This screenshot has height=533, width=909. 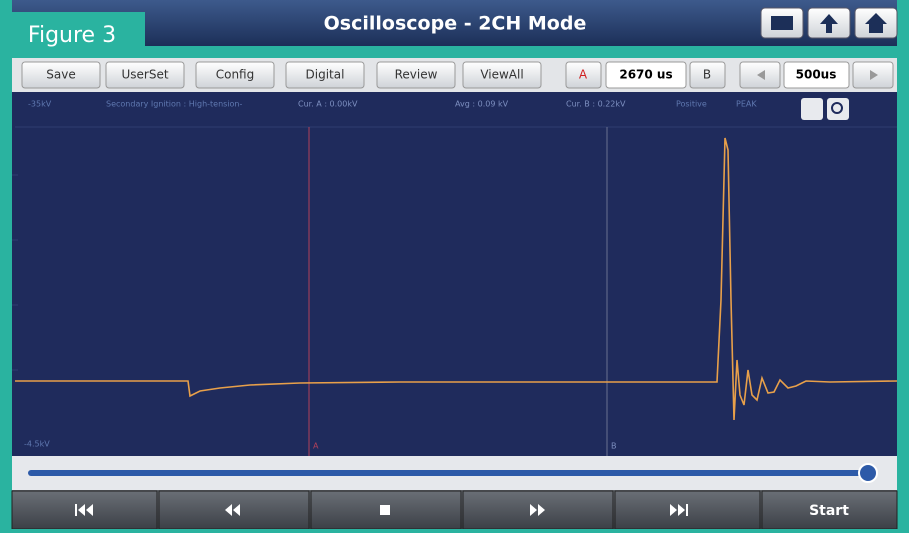 I want to click on memo-button, so click(x=812, y=109).